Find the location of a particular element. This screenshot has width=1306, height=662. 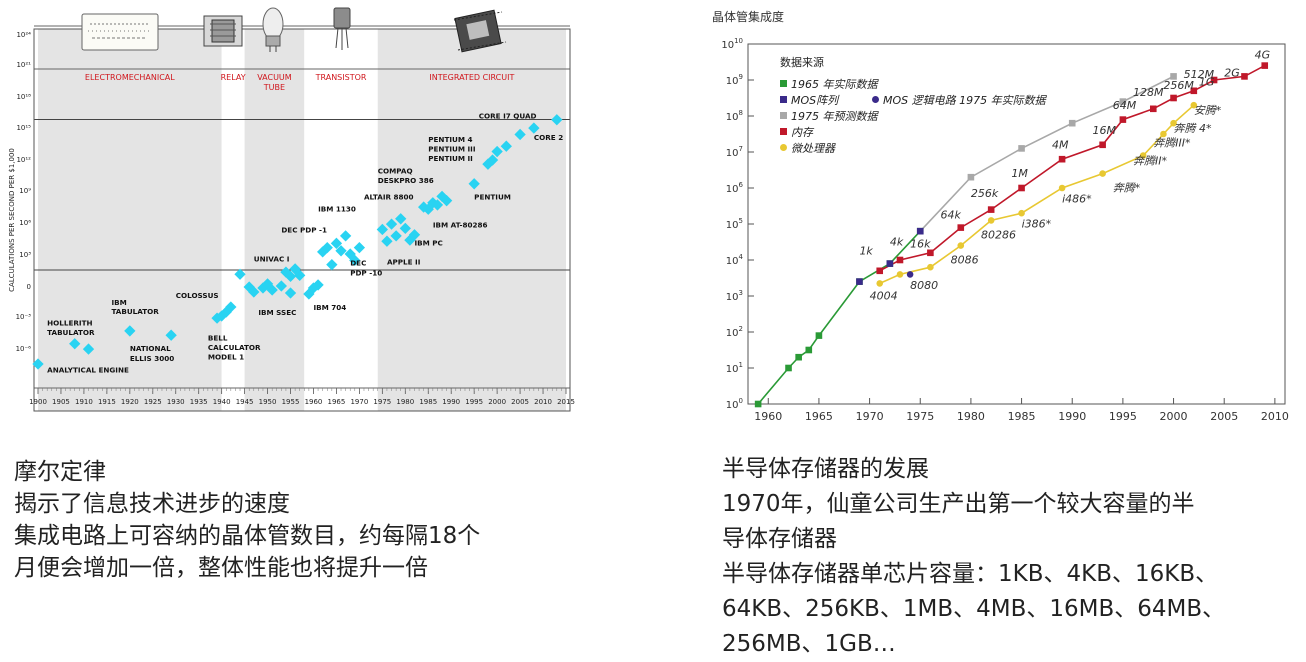

y-tick-label: 10⁹ is located at coordinates (734, 80).